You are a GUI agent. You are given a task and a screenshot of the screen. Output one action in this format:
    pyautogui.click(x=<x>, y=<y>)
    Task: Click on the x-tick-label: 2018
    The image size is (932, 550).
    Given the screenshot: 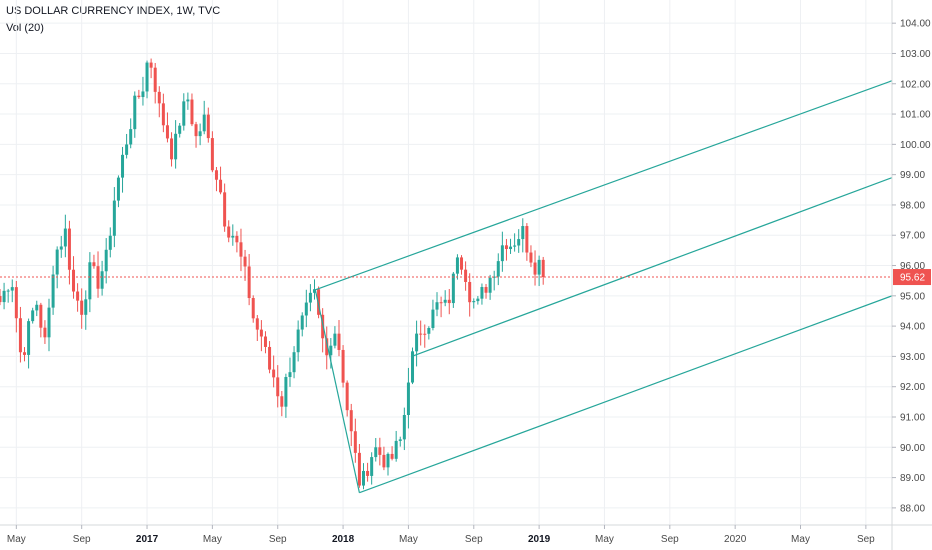 What is the action you would take?
    pyautogui.click(x=343, y=539)
    